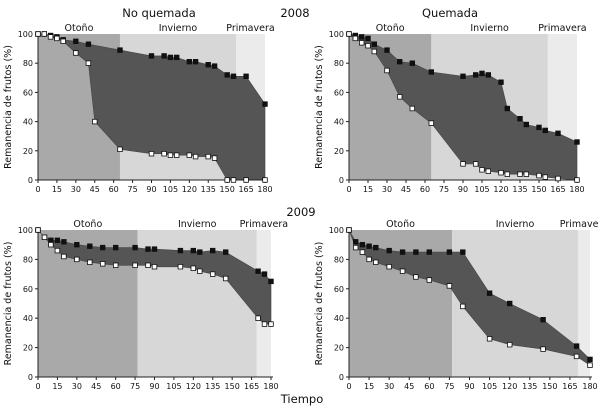 This screenshot has width=598, height=414. I want to click on x-axis-title: Tiempo, so click(301, 399).